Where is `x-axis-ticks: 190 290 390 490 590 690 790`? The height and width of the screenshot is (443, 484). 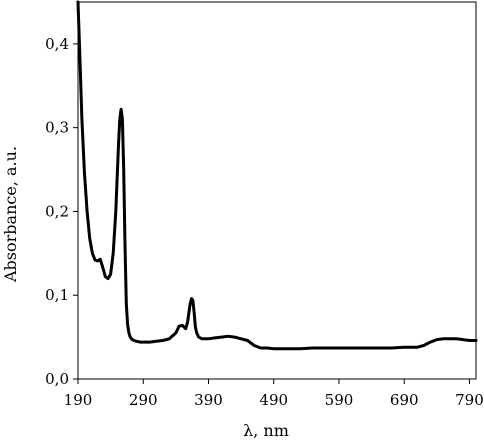 x-axis-ticks: 190 290 390 490 590 690 790 is located at coordinates (274, 394).